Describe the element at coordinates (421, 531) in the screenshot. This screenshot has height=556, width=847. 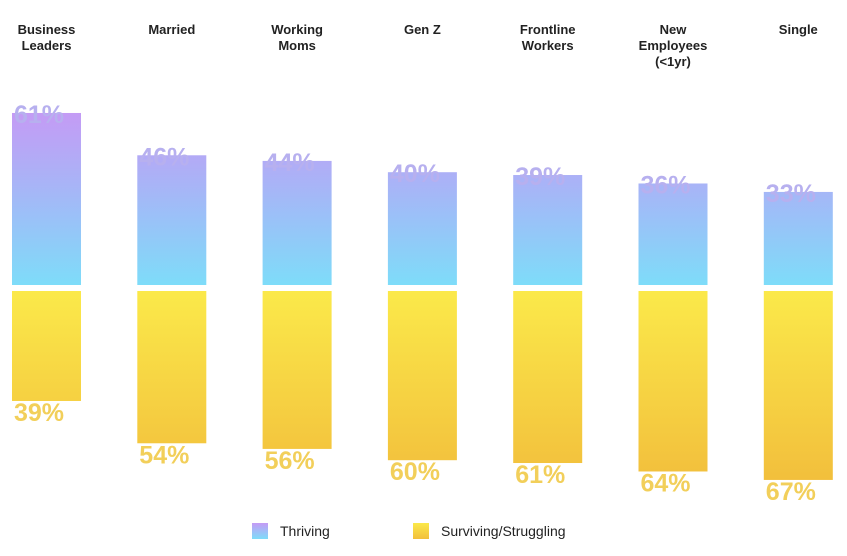
I see `surviving-legend-swatch` at that location.